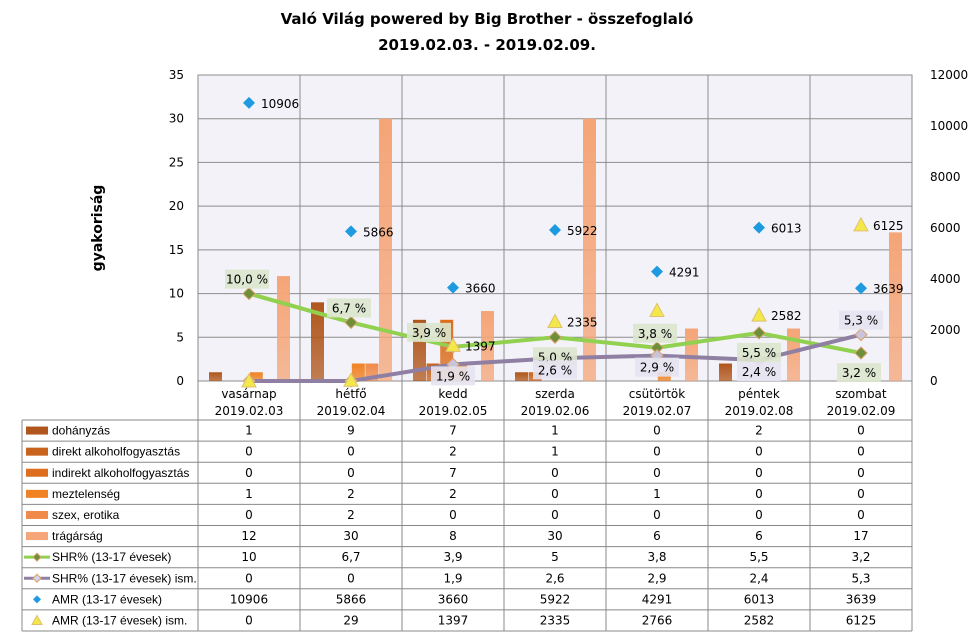 This screenshot has height=634, width=974. I want to click on table-cell: 2335, so click(555, 620).